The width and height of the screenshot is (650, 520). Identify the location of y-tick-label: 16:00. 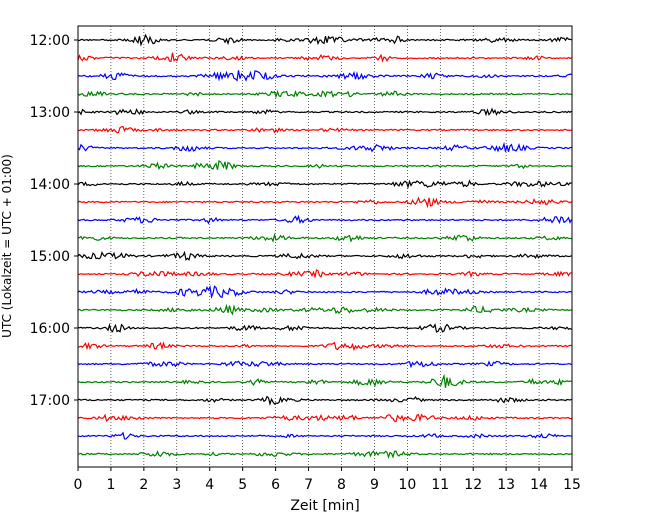
(50, 329).